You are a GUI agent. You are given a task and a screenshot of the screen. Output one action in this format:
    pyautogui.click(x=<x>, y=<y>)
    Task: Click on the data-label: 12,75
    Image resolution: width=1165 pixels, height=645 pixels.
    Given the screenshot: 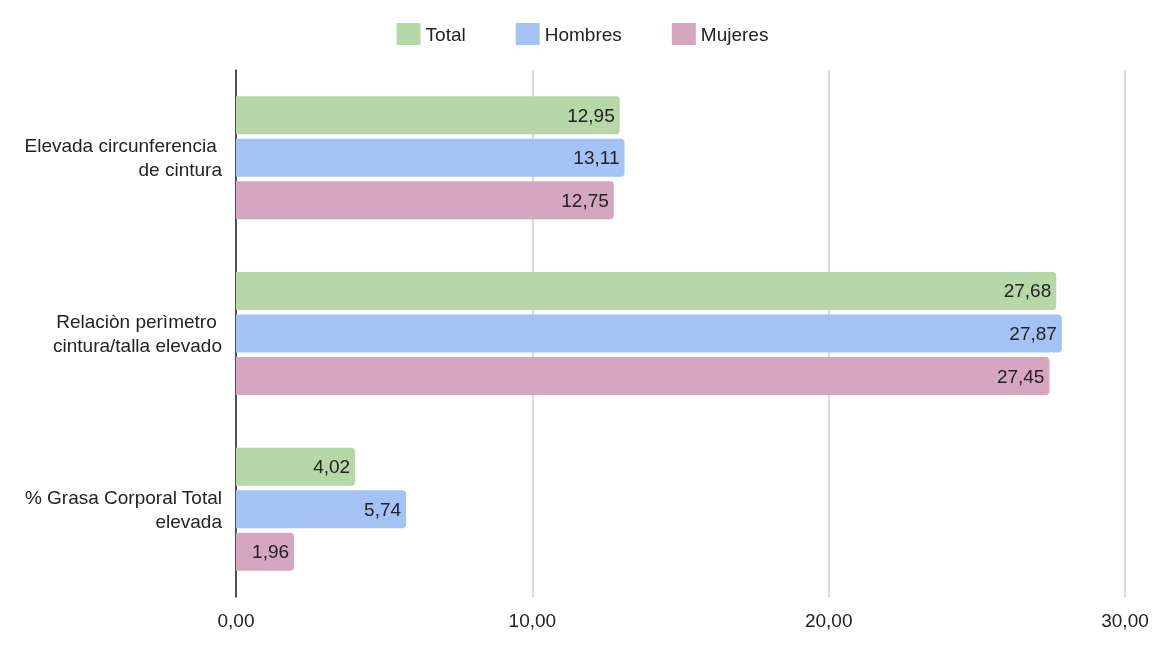 What is the action you would take?
    pyautogui.click(x=585, y=200)
    